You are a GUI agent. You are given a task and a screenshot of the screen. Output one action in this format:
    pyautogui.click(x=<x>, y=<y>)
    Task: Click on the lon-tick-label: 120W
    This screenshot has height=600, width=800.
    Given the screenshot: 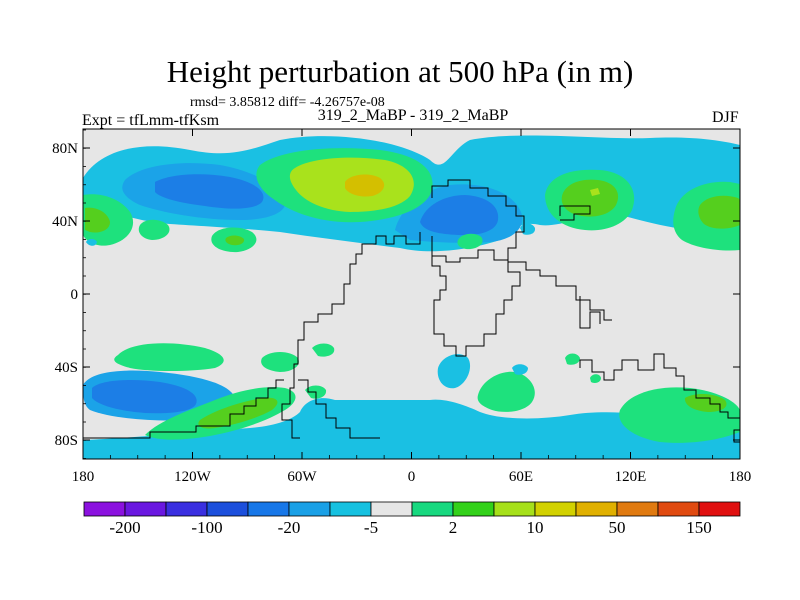 What is the action you would take?
    pyautogui.click(x=193, y=477)
    